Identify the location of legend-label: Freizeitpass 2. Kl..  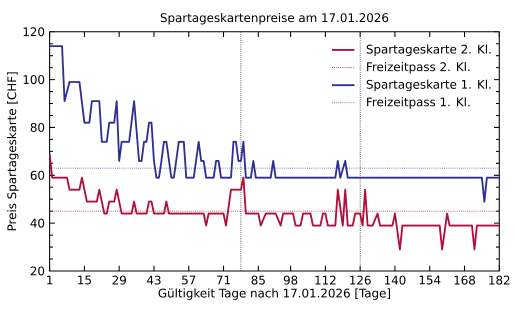
(418, 68).